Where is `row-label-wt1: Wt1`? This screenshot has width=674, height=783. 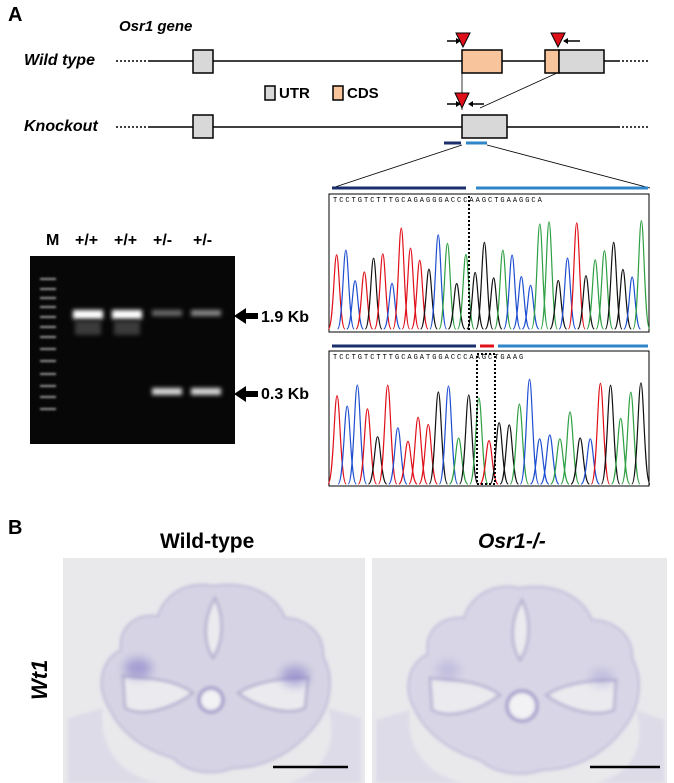
row-label-wt1: Wt1 is located at coordinates (39, 679).